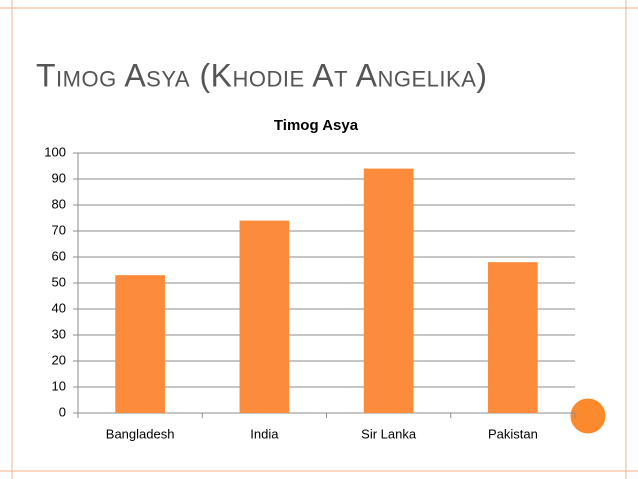  I want to click on y-tick-label: 20, so click(59, 359).